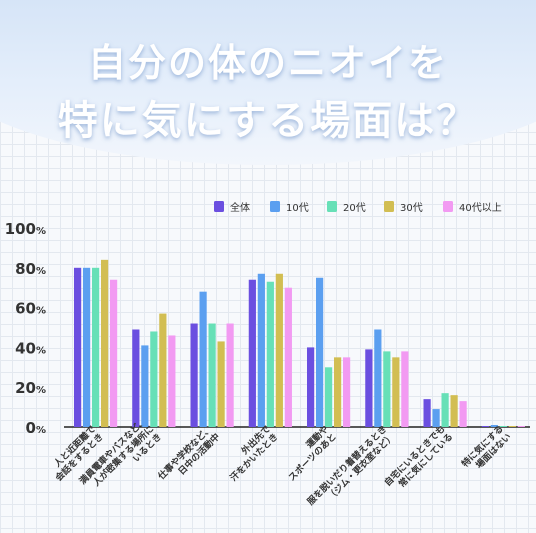 The width and height of the screenshot is (536, 533). I want to click on category-label: 運動やスポーツのあと, so click(308, 453).